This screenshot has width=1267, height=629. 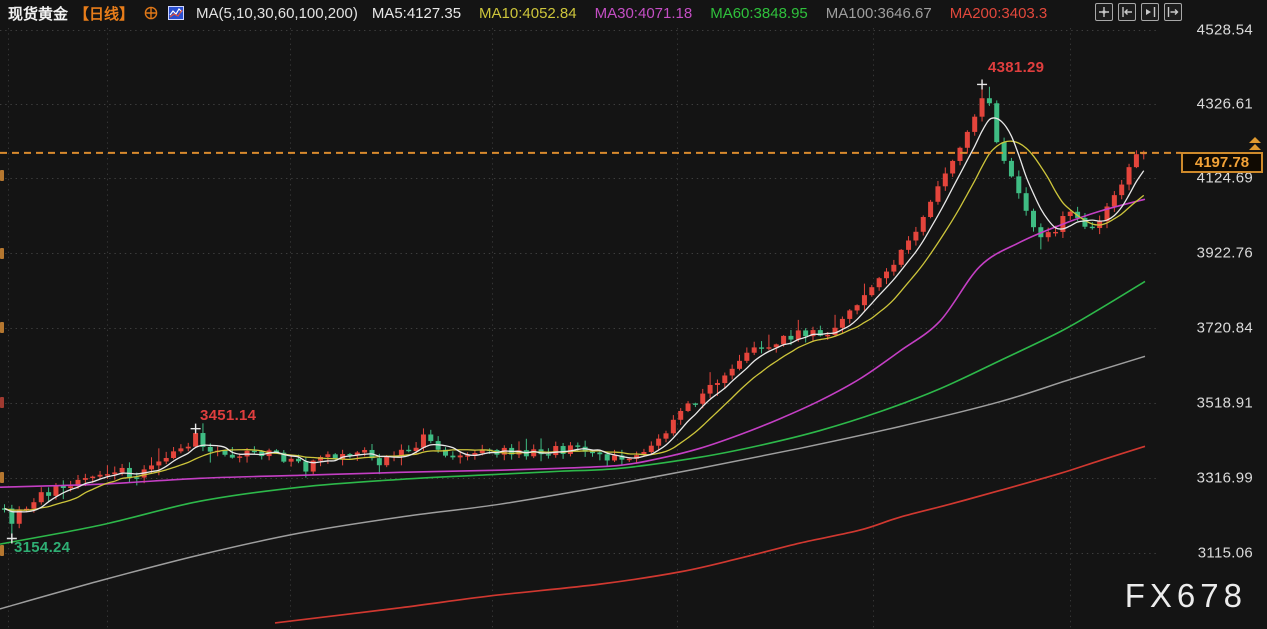 I want to click on ma-legend-item-5: MA200:3403.3, so click(x=998, y=13).